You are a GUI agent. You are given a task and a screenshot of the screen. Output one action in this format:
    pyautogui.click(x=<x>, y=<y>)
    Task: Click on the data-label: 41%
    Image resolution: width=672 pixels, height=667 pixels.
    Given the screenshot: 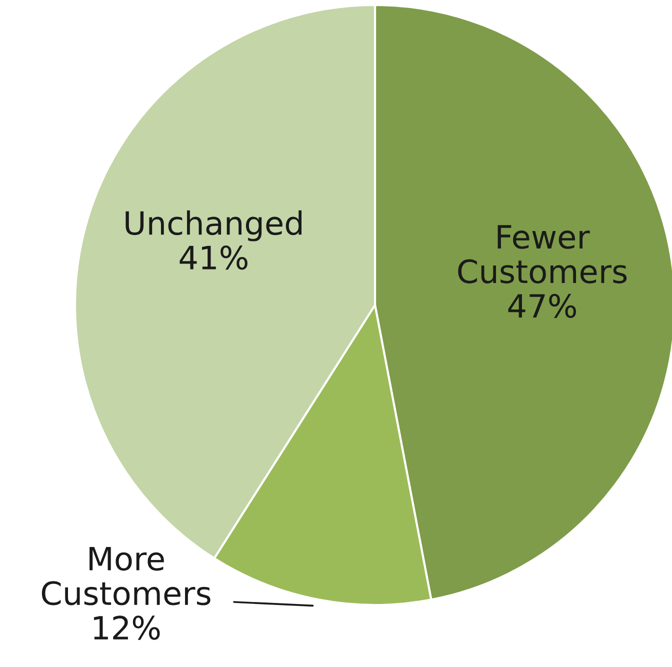 What is the action you would take?
    pyautogui.click(x=214, y=258)
    